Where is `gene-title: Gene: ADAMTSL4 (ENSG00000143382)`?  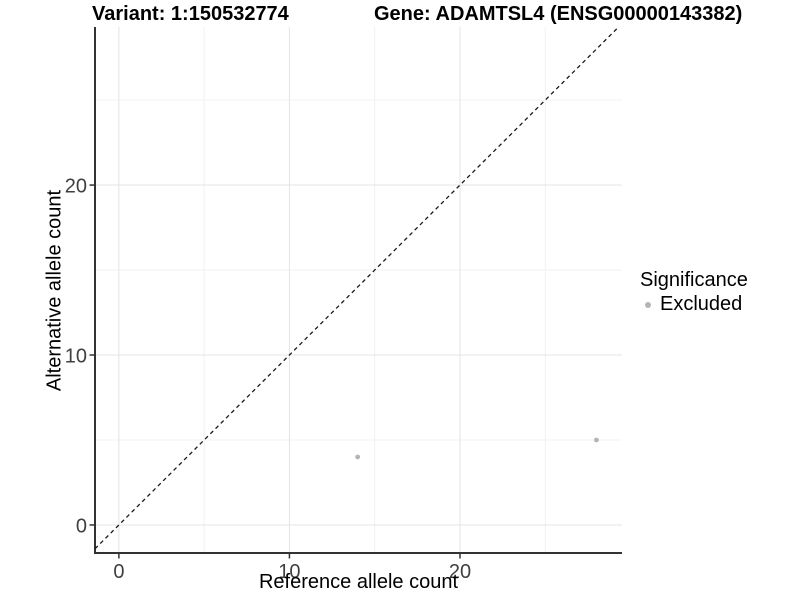 gene-title: Gene: ADAMTSL4 (ENSG00000143382) is located at coordinates (558, 14).